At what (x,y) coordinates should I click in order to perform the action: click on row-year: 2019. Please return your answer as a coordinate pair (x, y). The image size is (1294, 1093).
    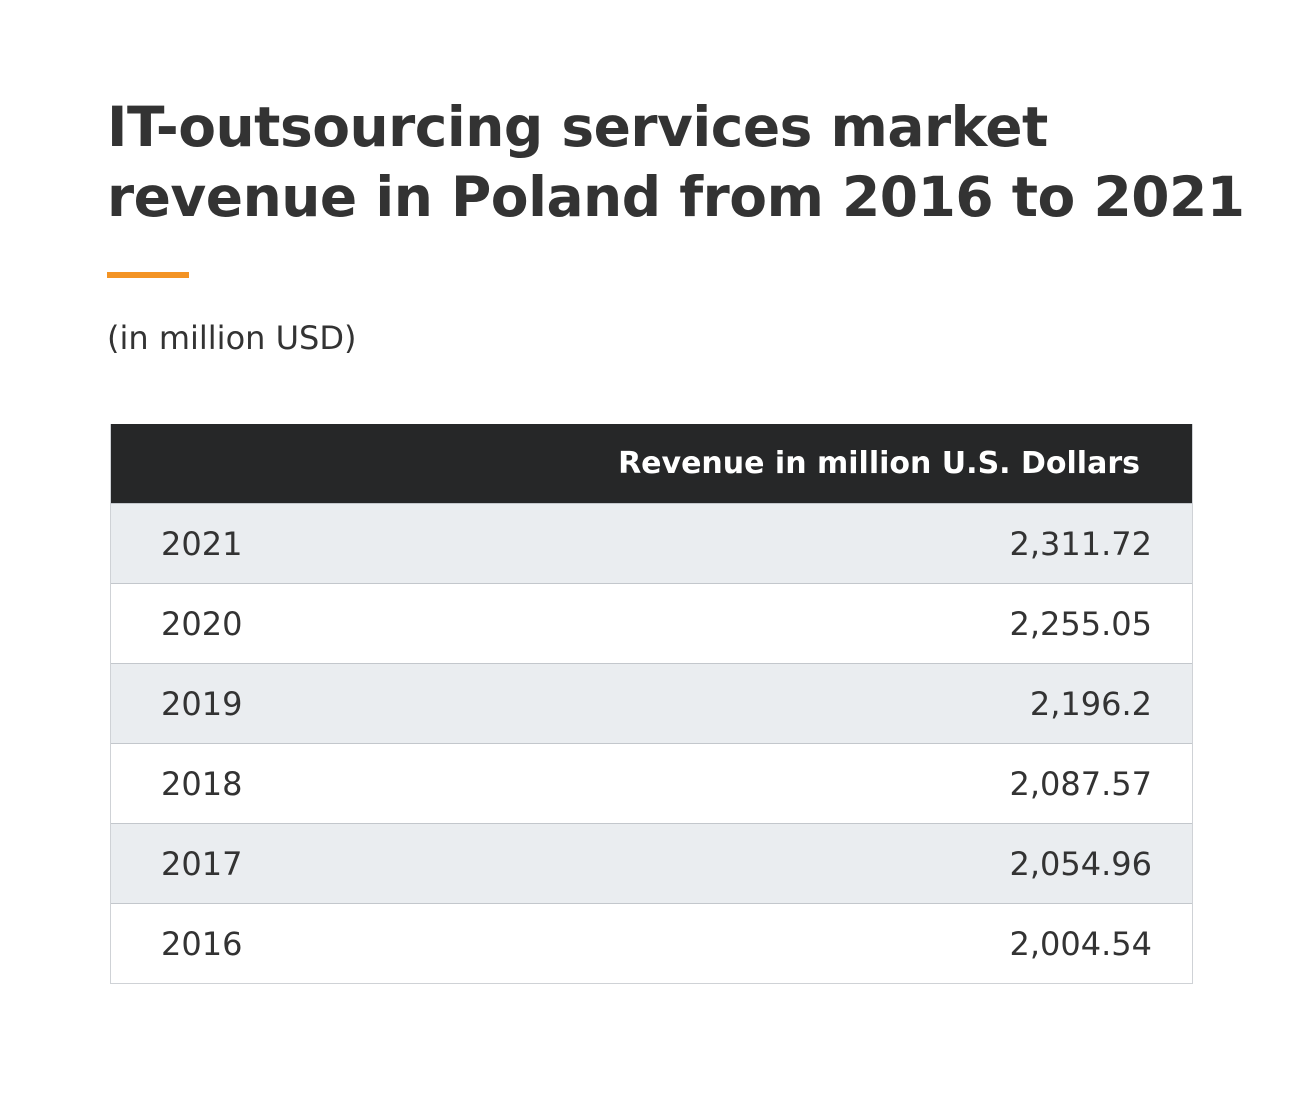
    Looking at the image, I should click on (202, 703).